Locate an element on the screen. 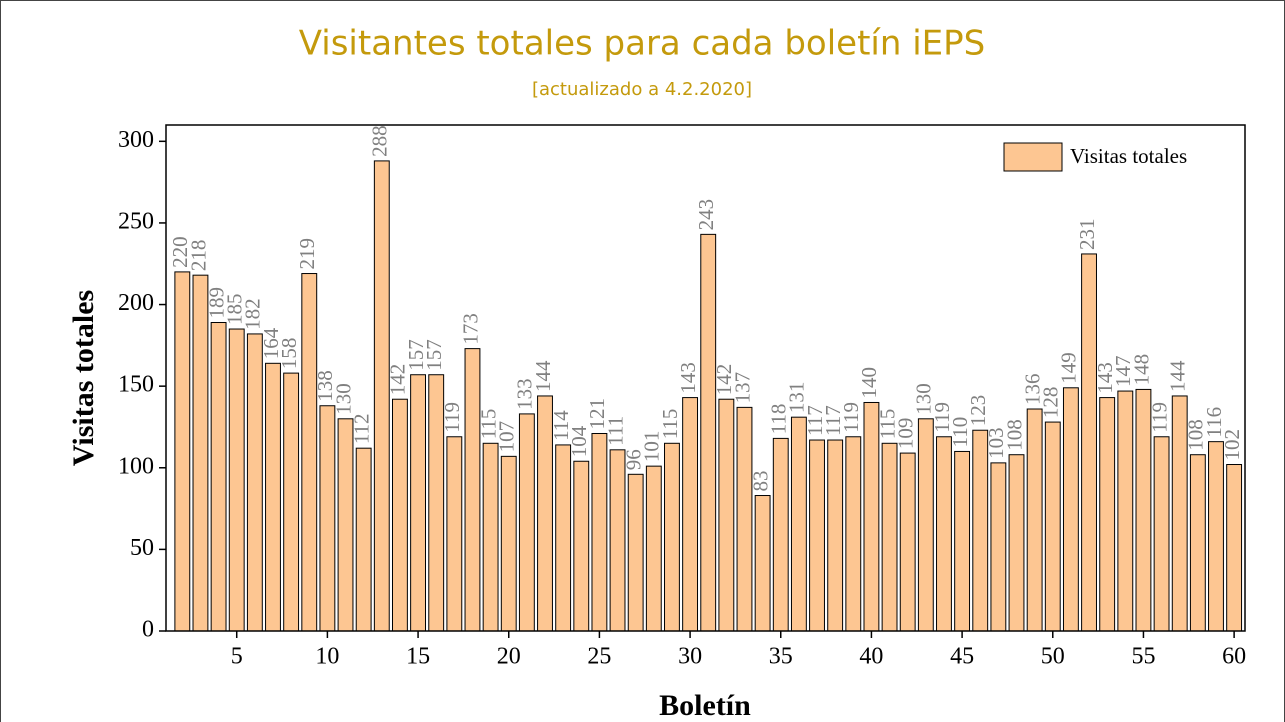 The width and height of the screenshot is (1285, 722). value-label: 103 is located at coordinates (996, 443).